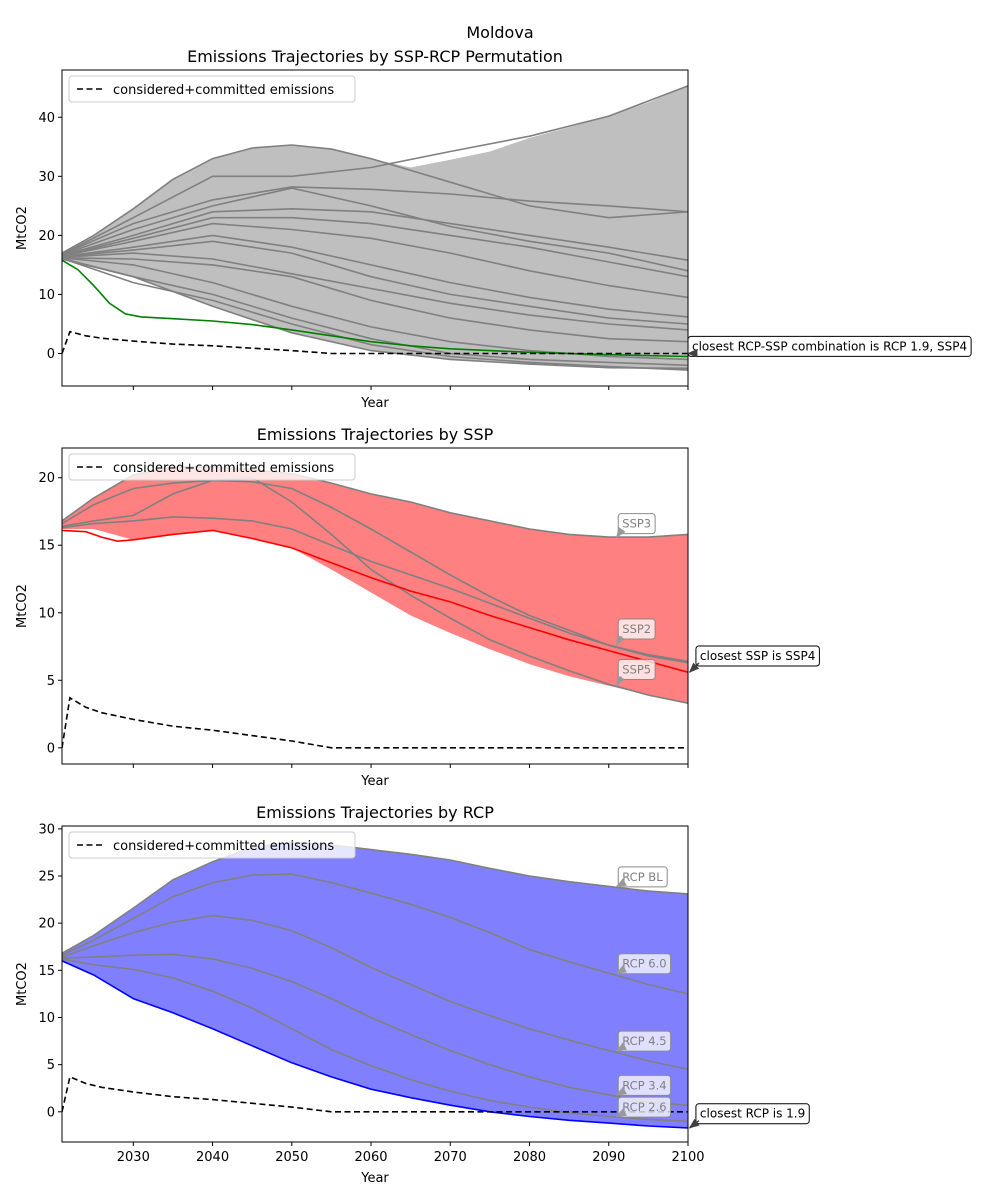 This screenshot has height=1200, width=1000. I want to click on x-tick-label: 2030, so click(133, 1157).